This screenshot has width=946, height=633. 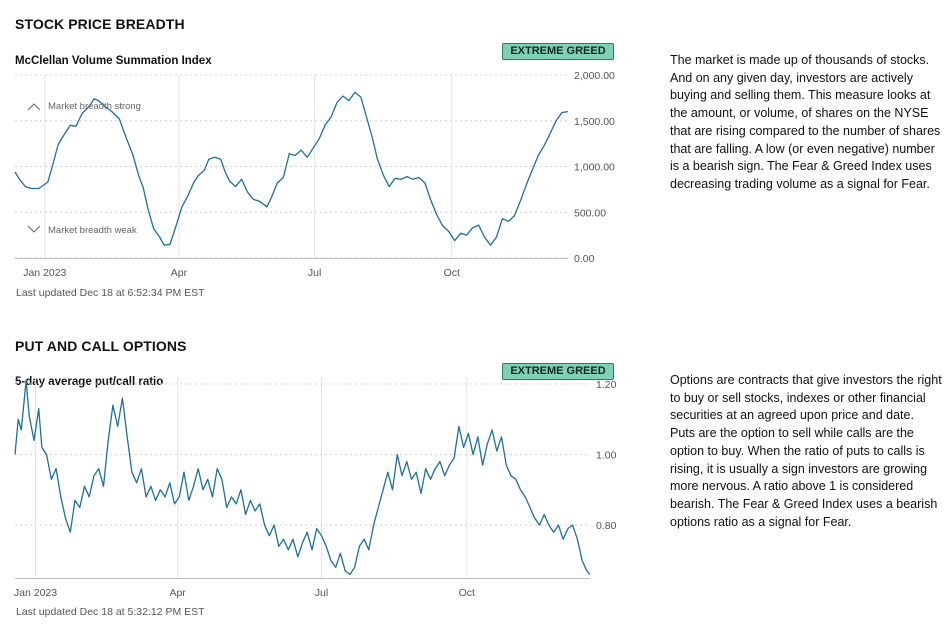 I want to click on y-tick-label: 0.80, so click(x=606, y=526).